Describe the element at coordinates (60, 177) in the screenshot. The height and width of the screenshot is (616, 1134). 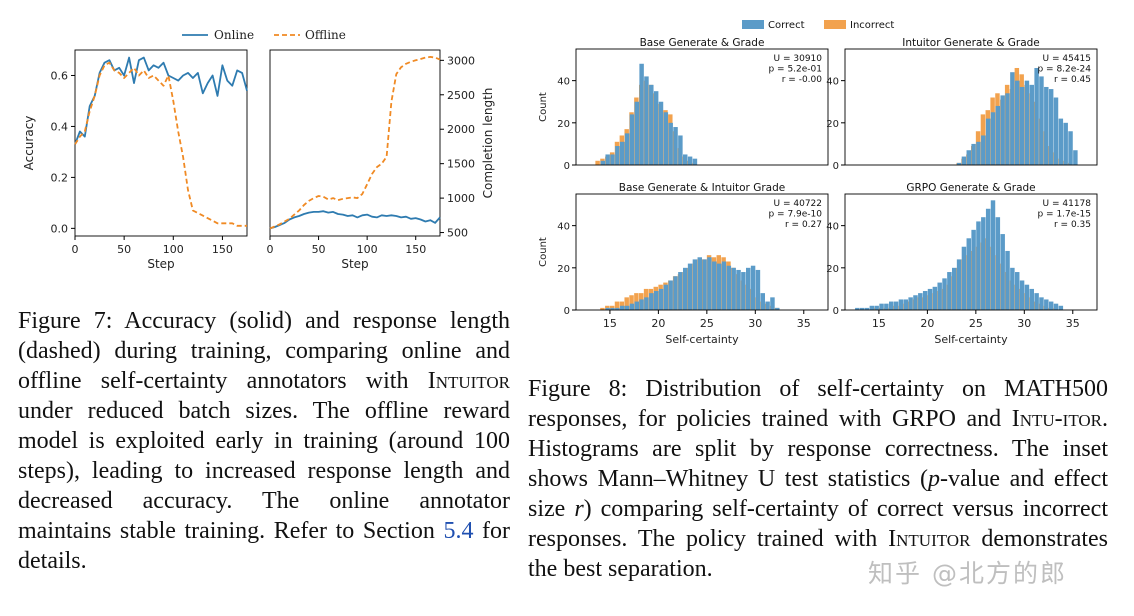
I see `y-tick-label: 0.2` at that location.